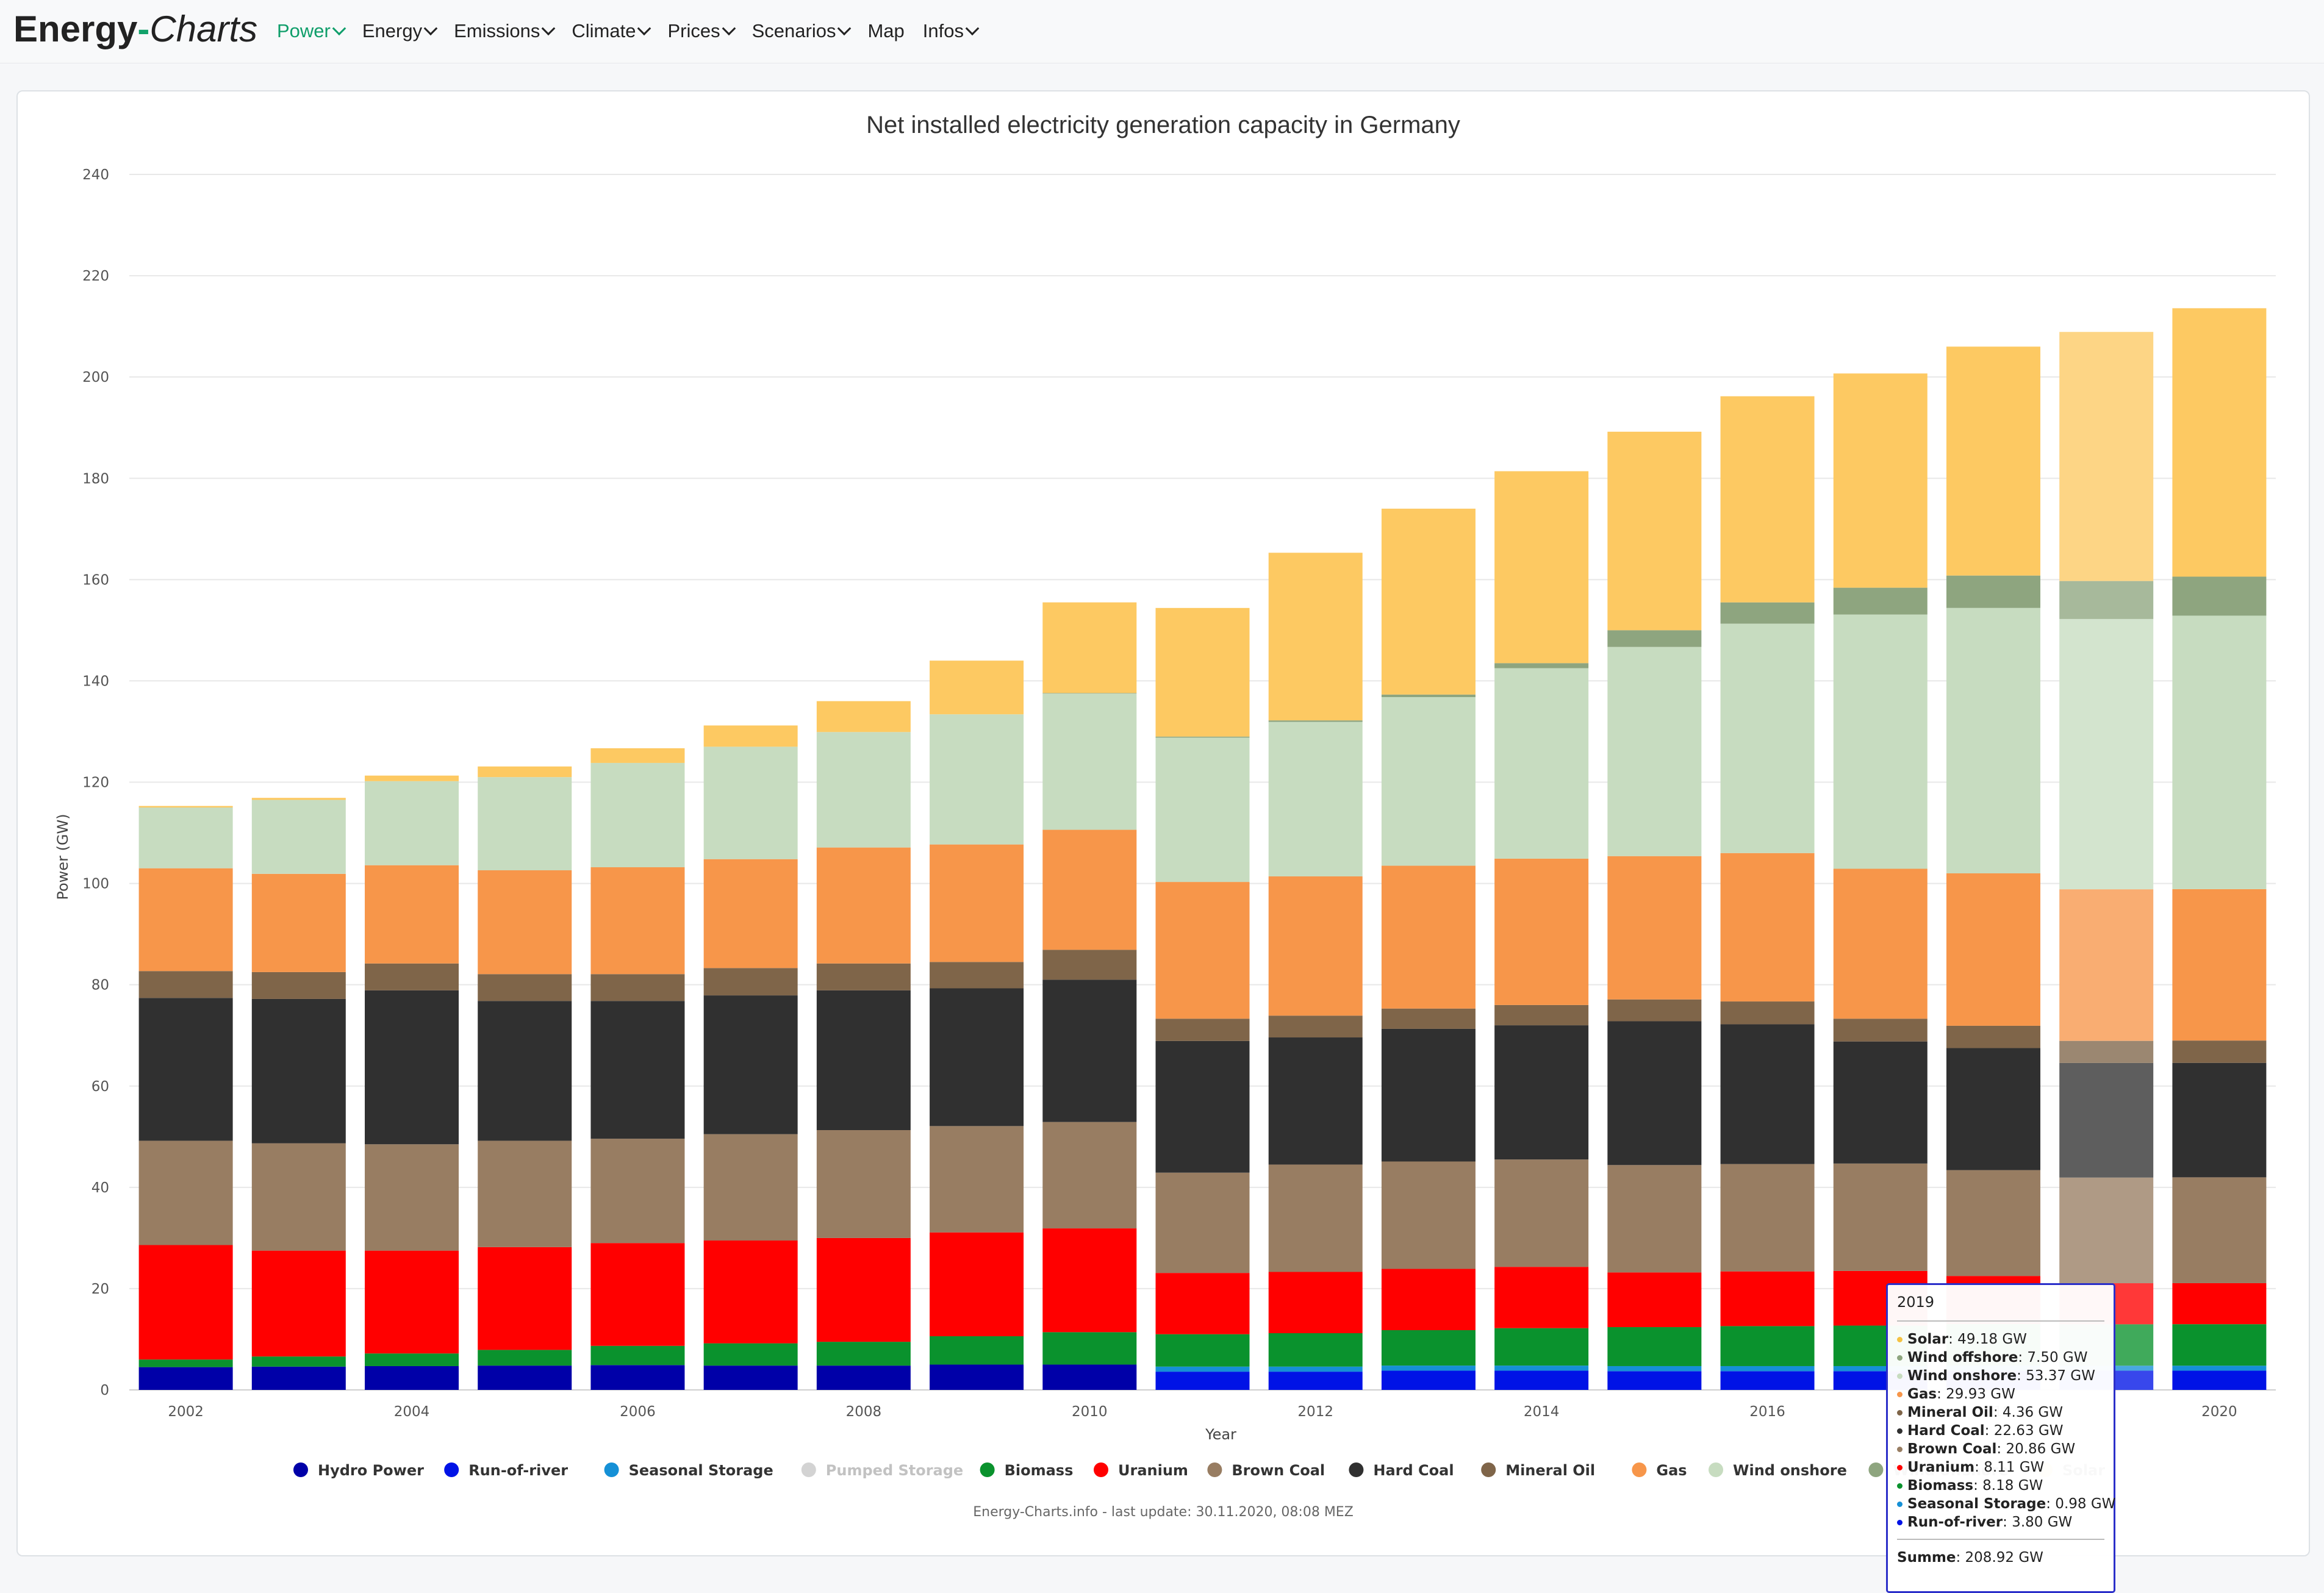  Describe the element at coordinates (611, 31) in the screenshot. I see `nav-item-climate: Climate` at that location.